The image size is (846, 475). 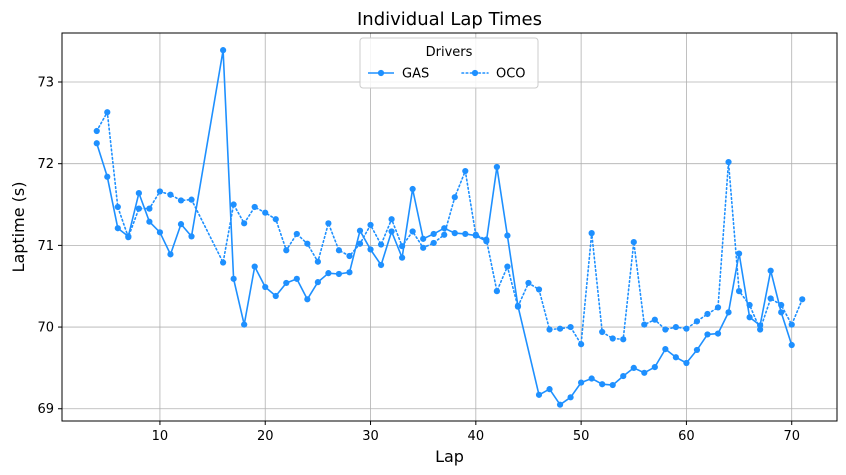 I want to click on x-tick-label: 10, so click(x=160, y=436).